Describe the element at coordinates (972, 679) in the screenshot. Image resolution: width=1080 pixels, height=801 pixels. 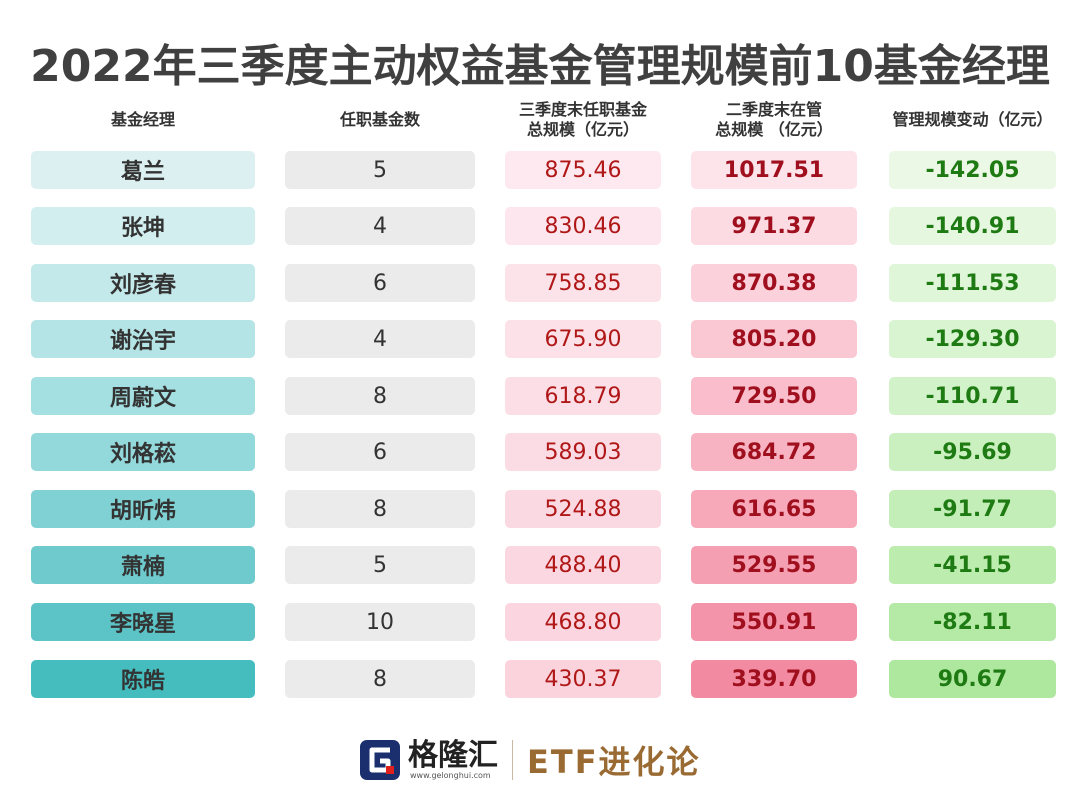
I see `scale-change: 90.67` at that location.